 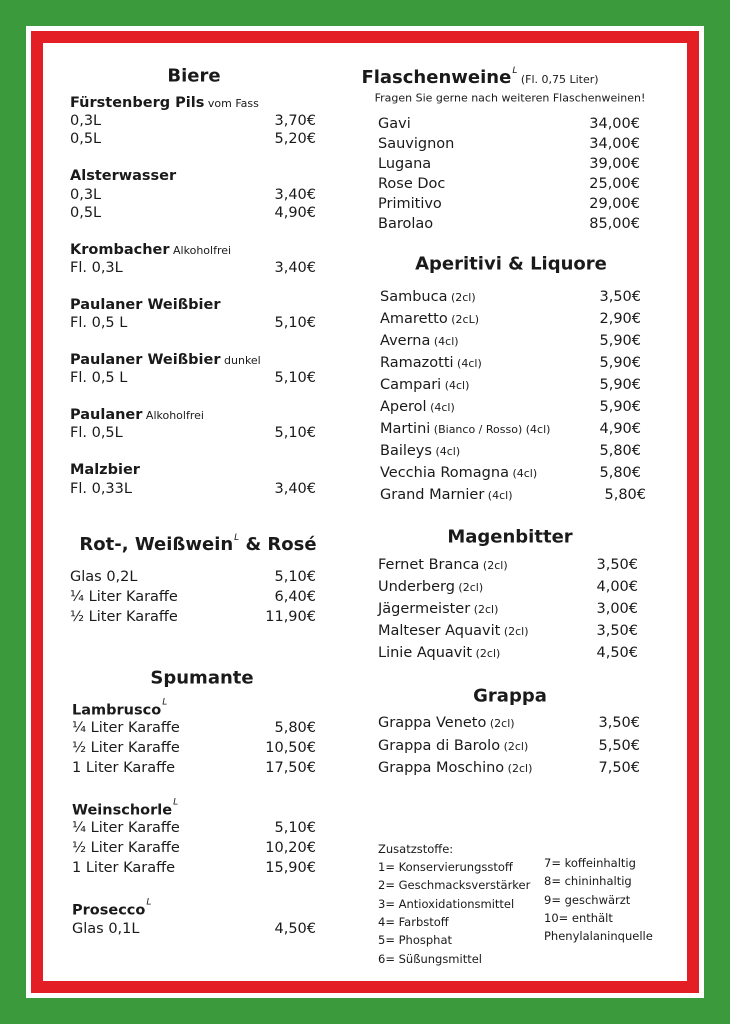 I want to click on text: Phenylalaninquelle, so click(x=598, y=936).